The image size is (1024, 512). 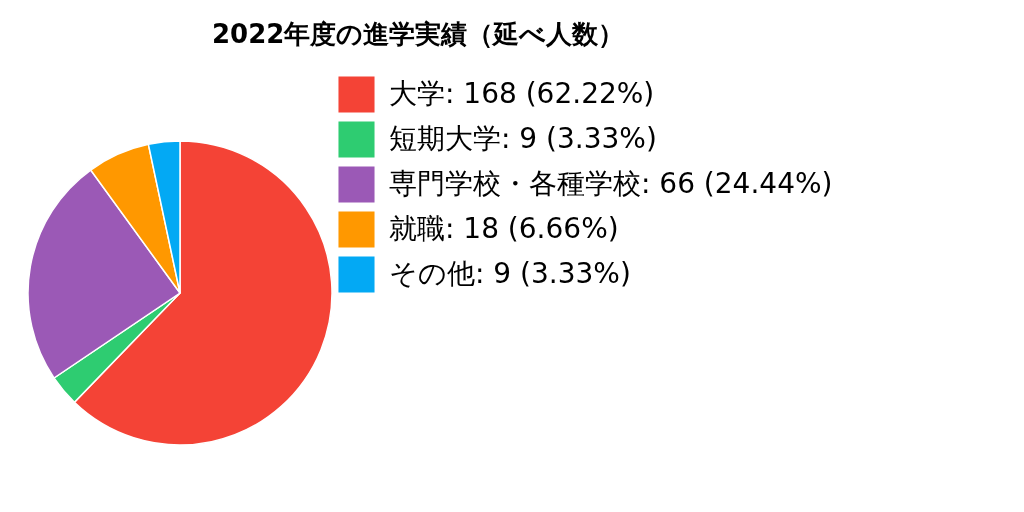 What do you see at coordinates (418, 34) in the screenshot?
I see `chart-title: 2022年度の進学実績（延べ人数）` at bounding box center [418, 34].